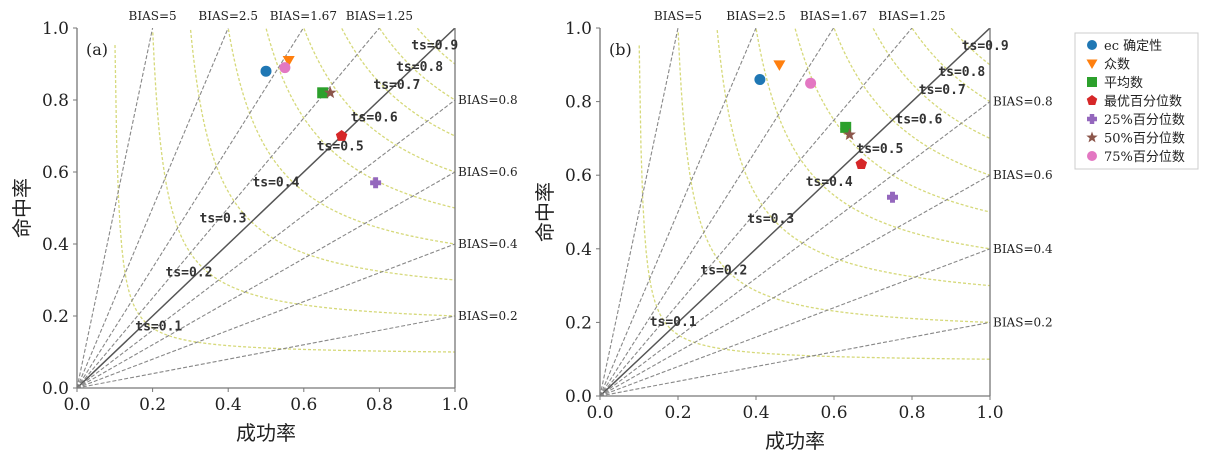 The image size is (1211, 457). Describe the element at coordinates (1143, 102) in the screenshot. I see `legend-label: 最优百分位数` at that location.